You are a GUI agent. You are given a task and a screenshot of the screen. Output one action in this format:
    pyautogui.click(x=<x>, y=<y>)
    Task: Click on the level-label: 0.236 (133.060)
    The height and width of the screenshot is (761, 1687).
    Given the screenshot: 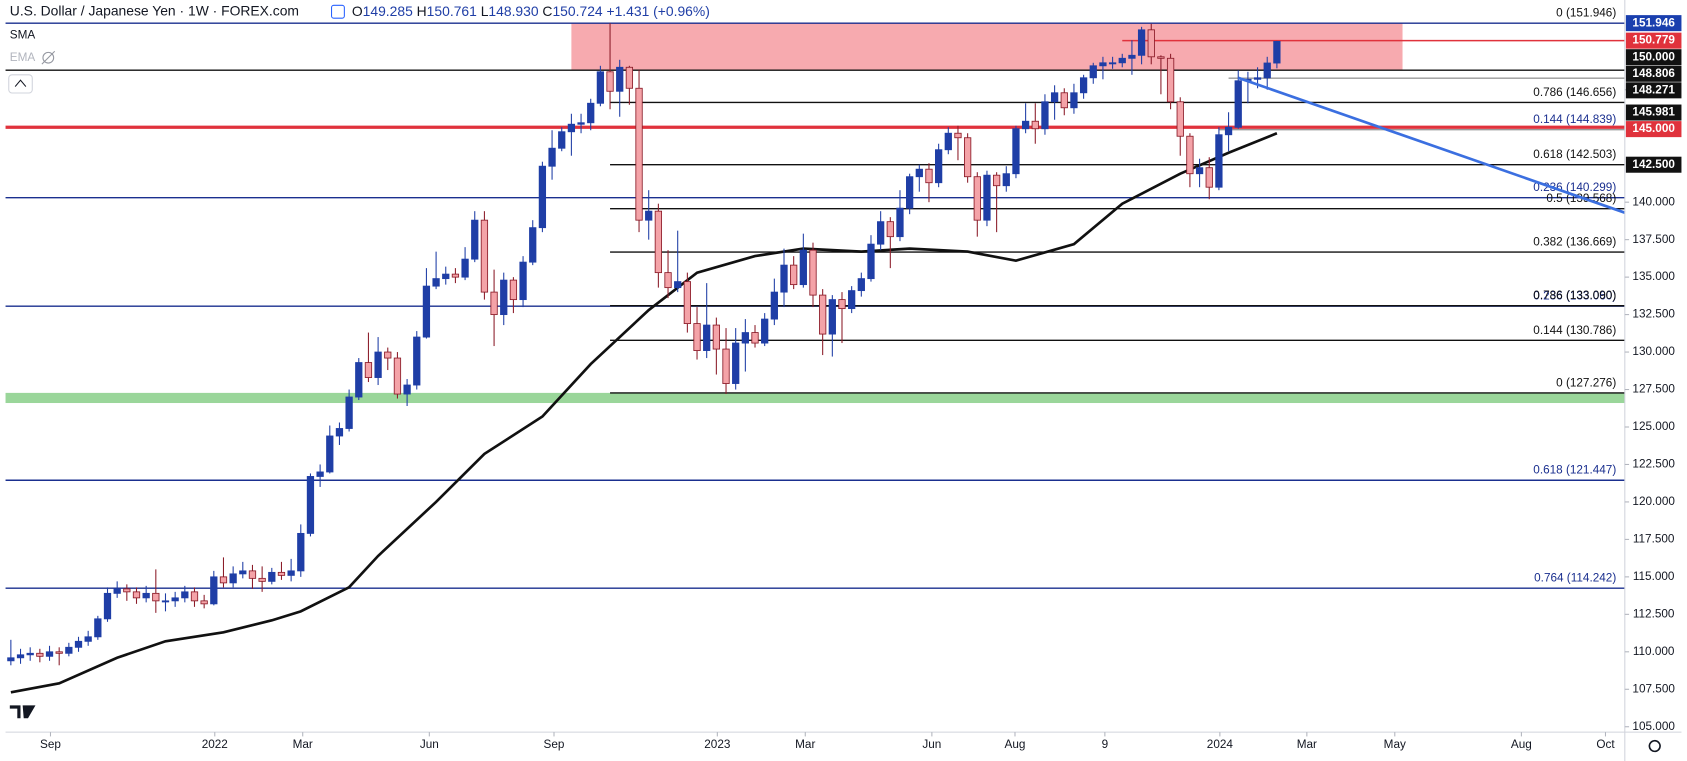 What is the action you would take?
    pyautogui.click(x=1574, y=296)
    